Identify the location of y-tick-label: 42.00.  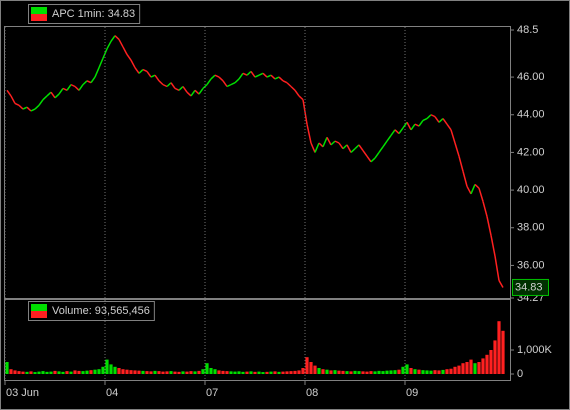
(531, 152).